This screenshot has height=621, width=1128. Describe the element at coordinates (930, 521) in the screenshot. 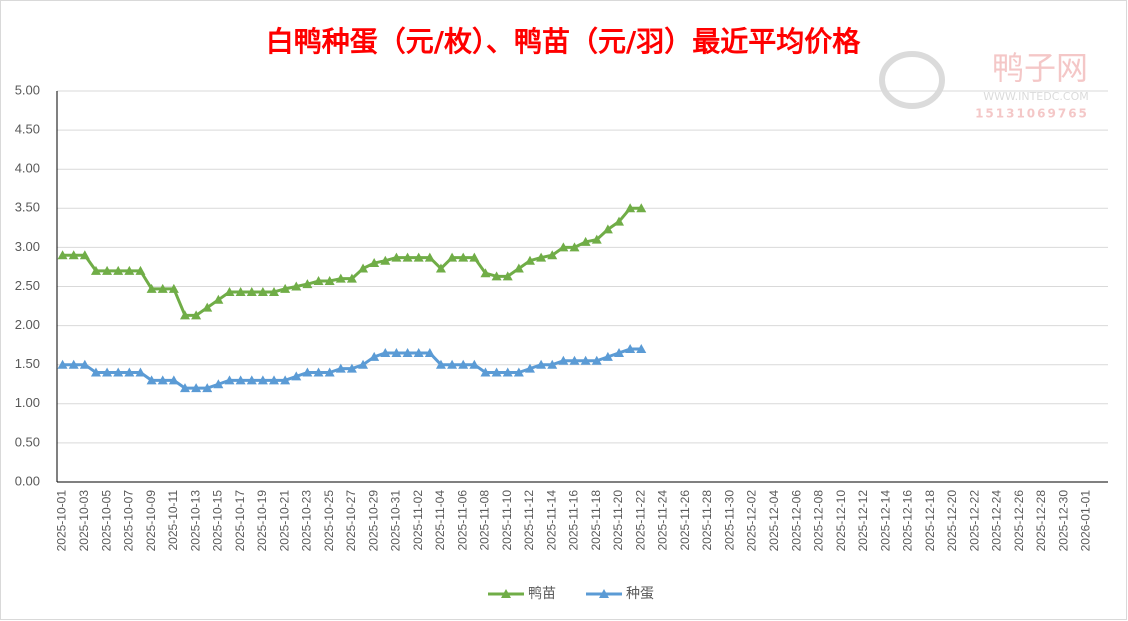

I see `x-tick-label: 2025-12-18` at that location.